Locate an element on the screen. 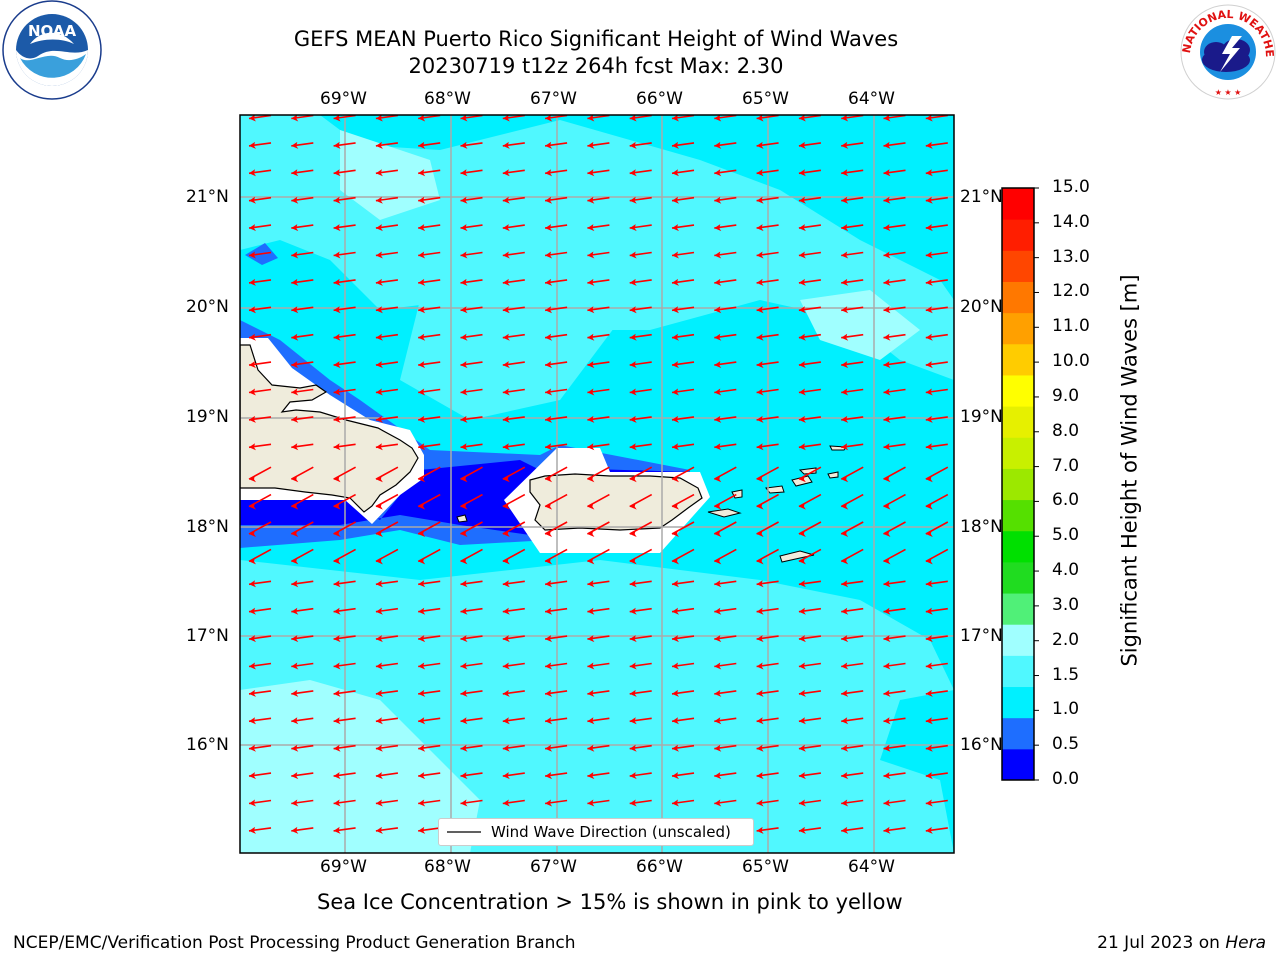 Image resolution: width=1280 pixels, height=960 pixels. colorbar-tick-label: 6.0 is located at coordinates (1066, 500).